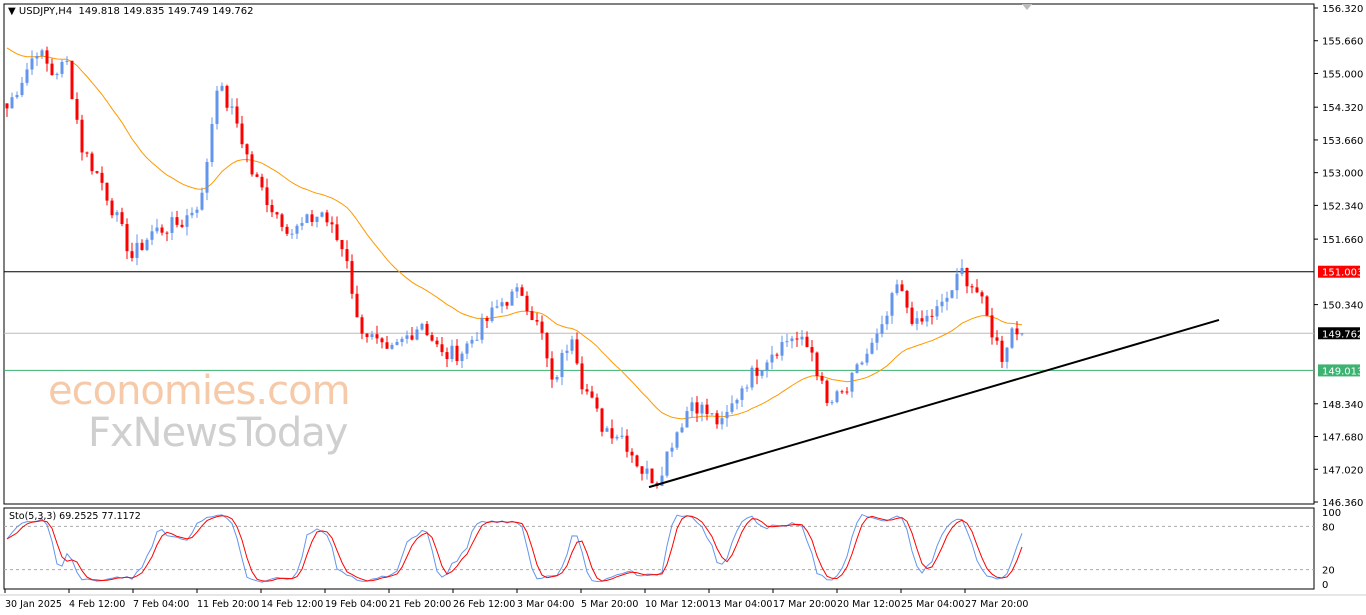 The width and height of the screenshot is (1366, 615). Describe the element at coordinates (1342, 405) in the screenshot. I see `y-tick-label: 148.340` at that location.